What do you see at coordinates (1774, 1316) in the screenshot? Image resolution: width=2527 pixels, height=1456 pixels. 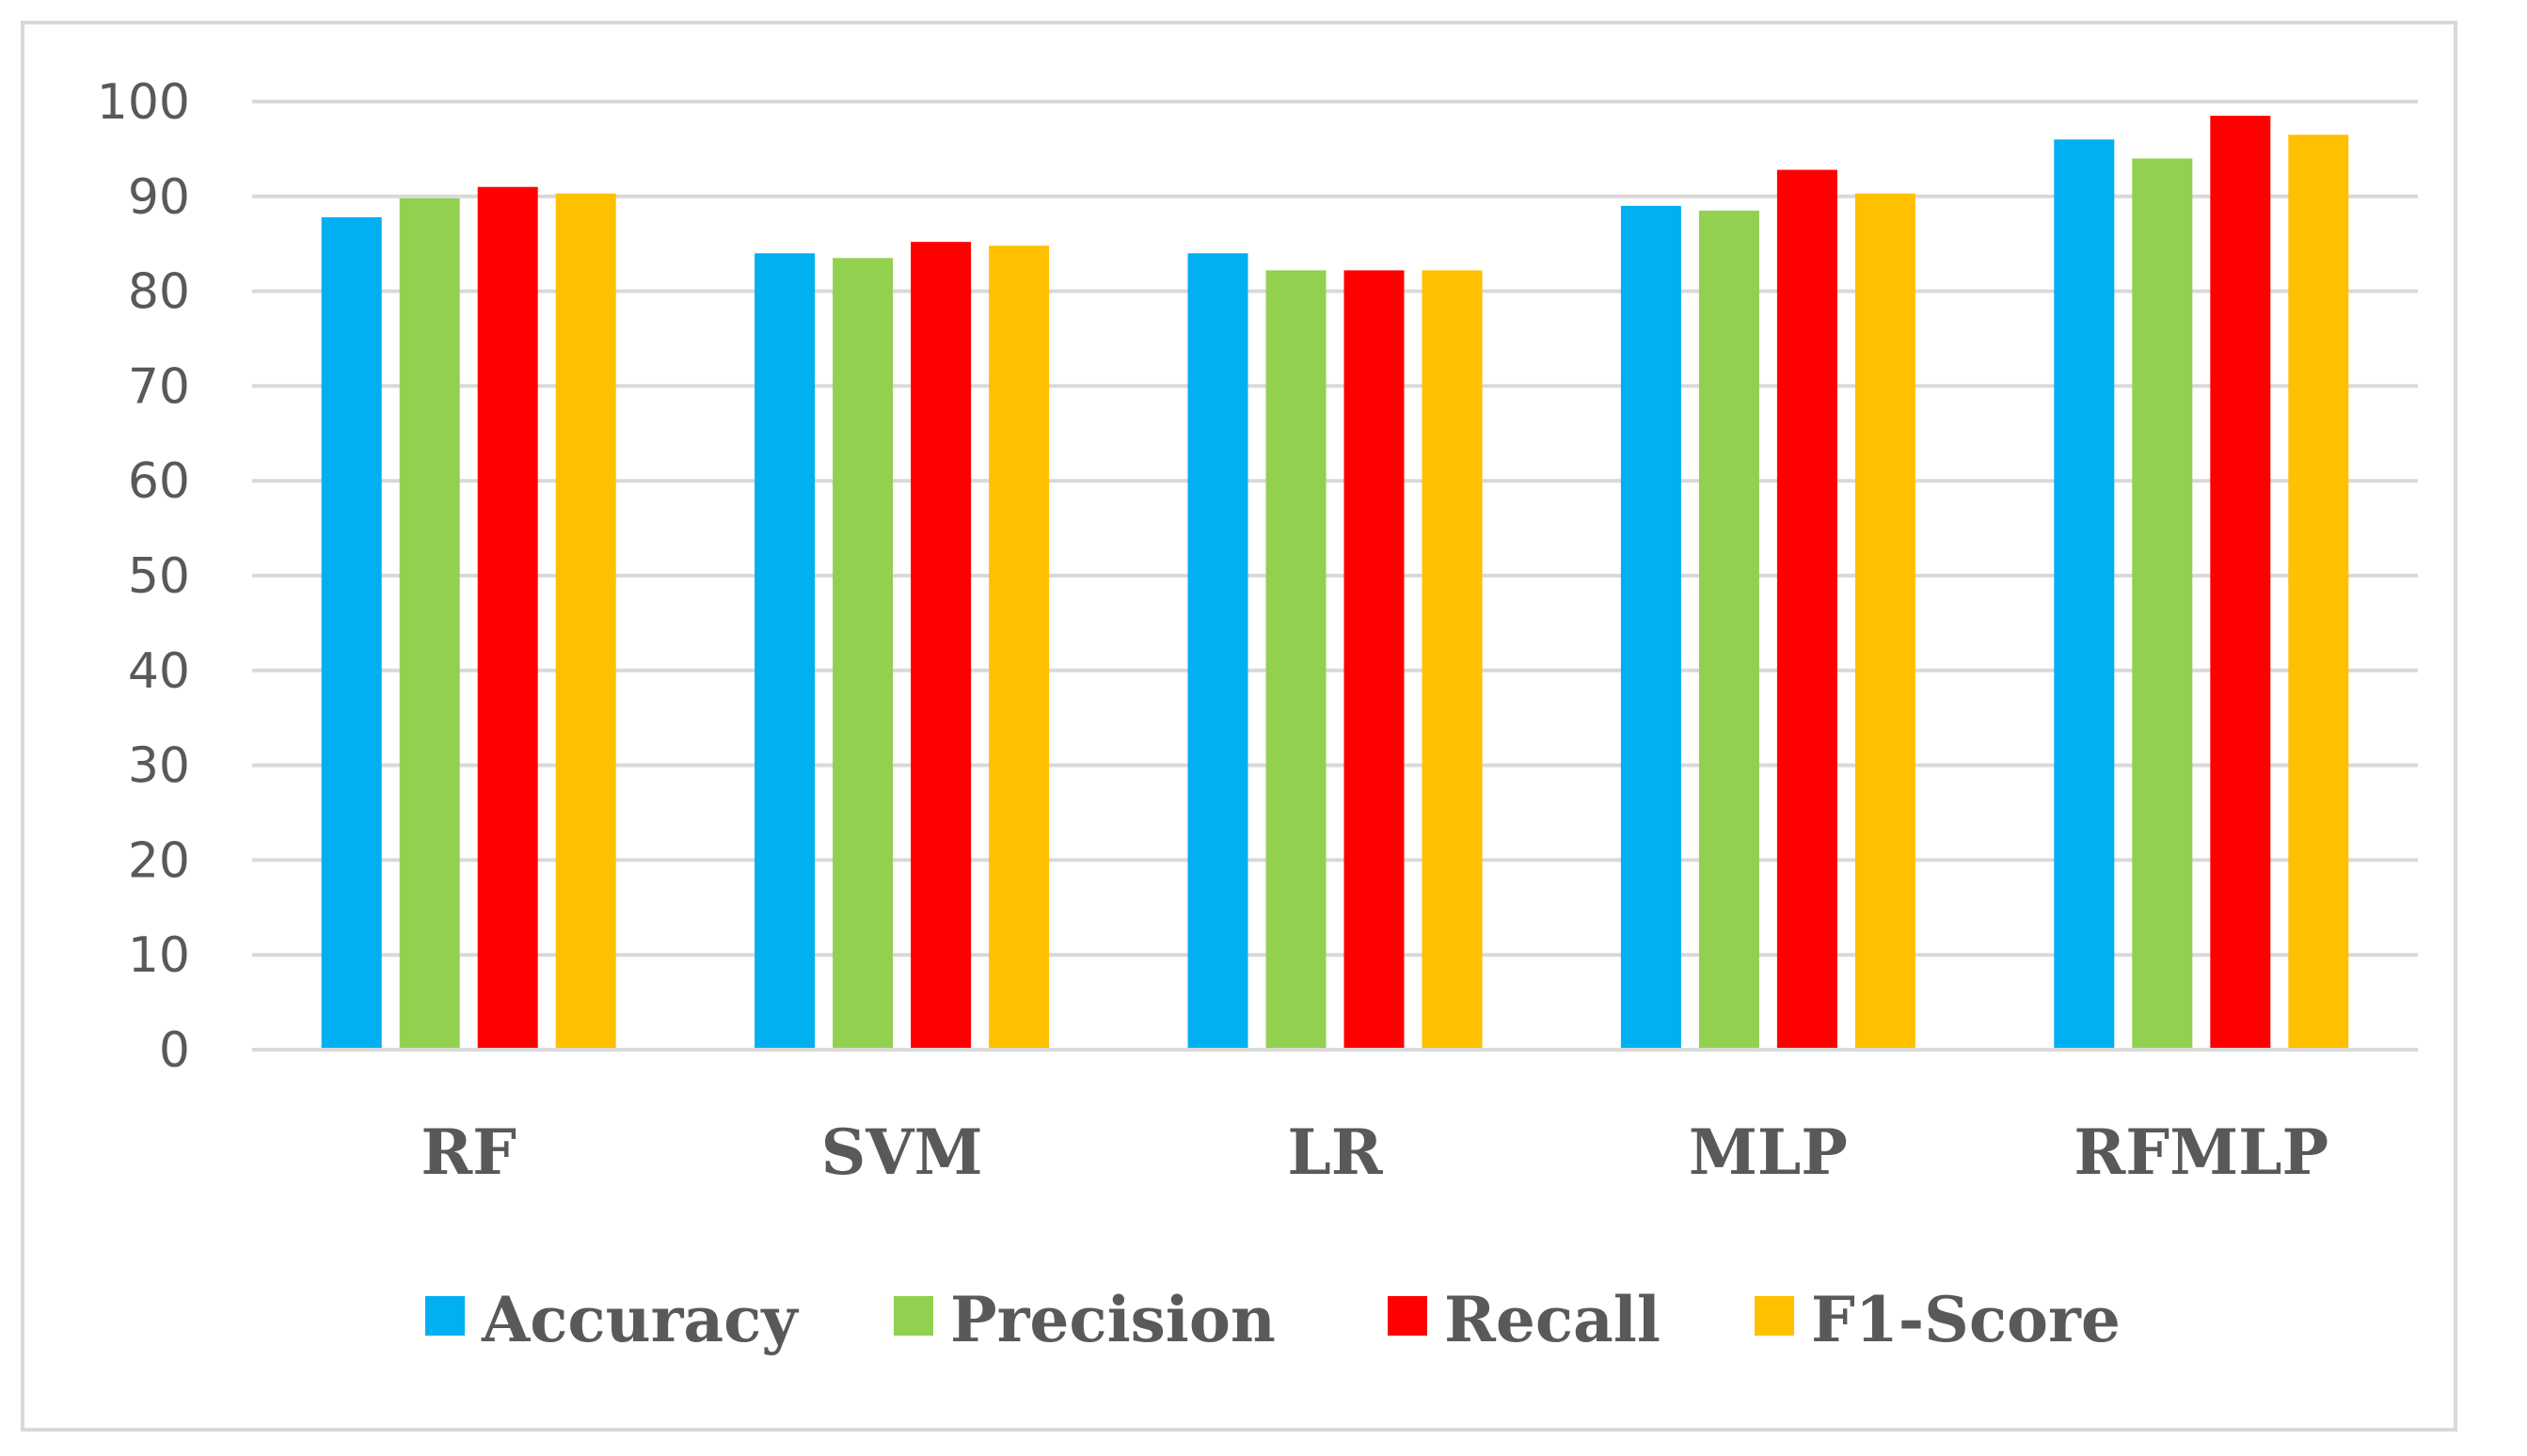 I see `legend-swatch-f1-score` at bounding box center [1774, 1316].